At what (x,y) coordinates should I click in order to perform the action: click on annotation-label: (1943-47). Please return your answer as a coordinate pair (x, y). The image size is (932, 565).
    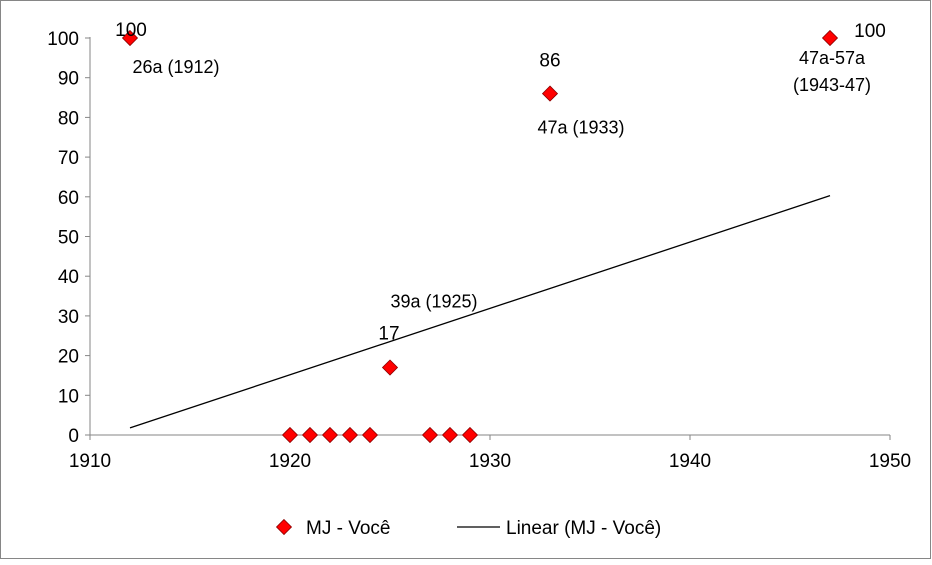
    Looking at the image, I should click on (832, 85).